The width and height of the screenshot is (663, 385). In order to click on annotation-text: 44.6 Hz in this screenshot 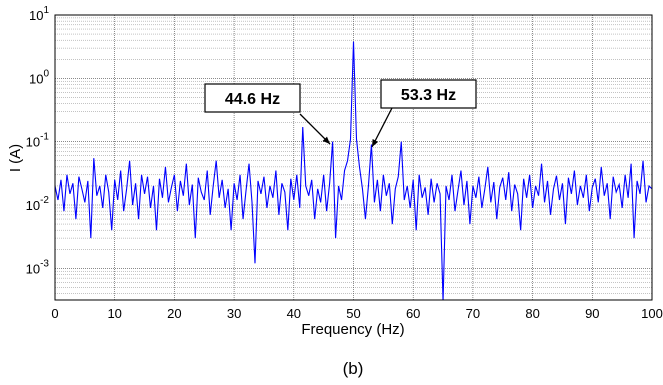, I will do `click(252, 99)`.